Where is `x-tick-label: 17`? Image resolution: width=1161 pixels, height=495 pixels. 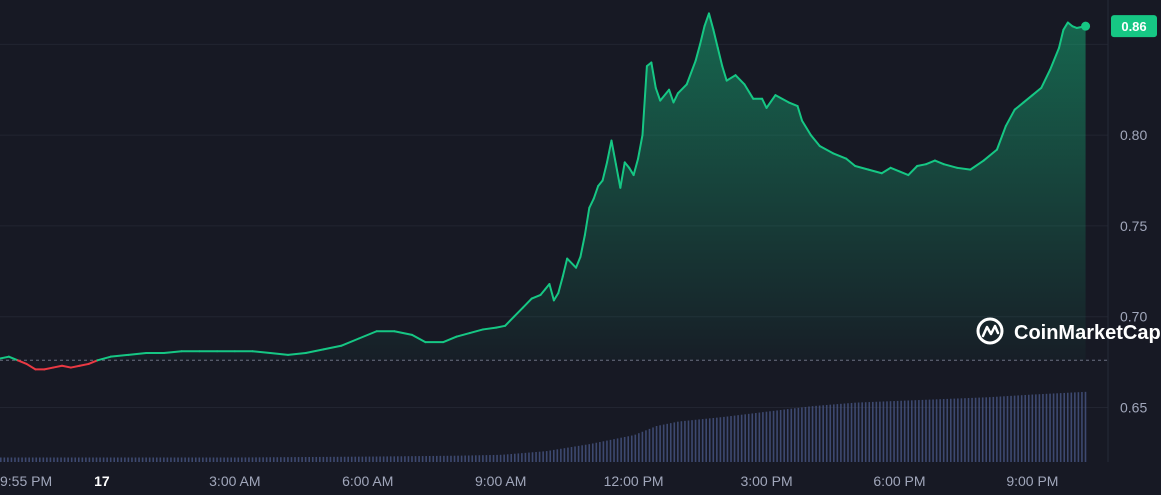 x-tick-label: 17 is located at coordinates (102, 481).